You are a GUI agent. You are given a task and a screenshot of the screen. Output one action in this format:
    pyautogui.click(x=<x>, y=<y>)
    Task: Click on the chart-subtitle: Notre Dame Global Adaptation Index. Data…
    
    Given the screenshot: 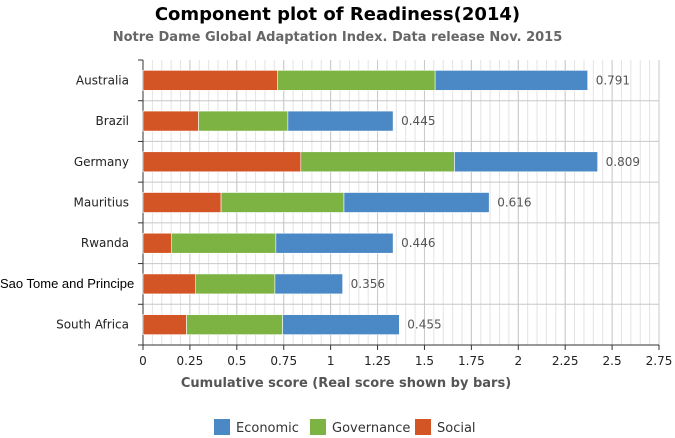 What is the action you would take?
    pyautogui.click(x=337, y=37)
    